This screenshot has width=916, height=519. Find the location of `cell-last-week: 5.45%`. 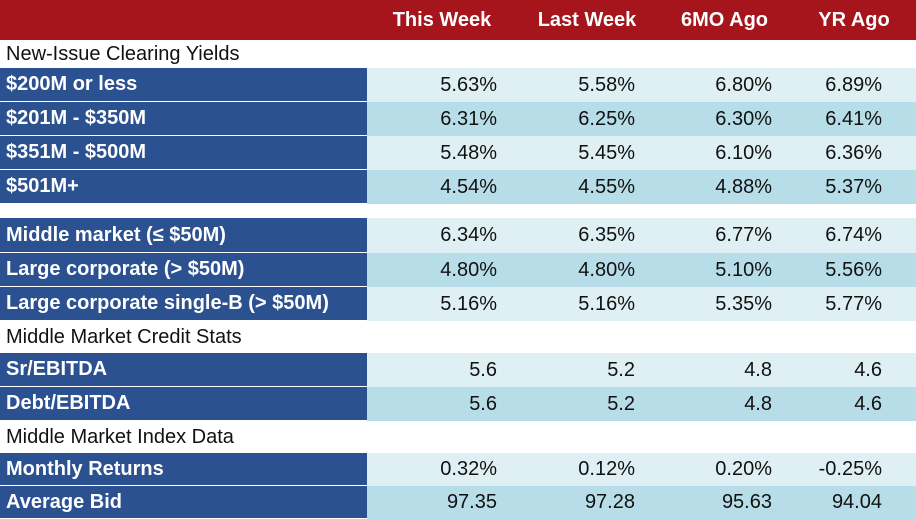

cell-last-week: 5.45% is located at coordinates (606, 152).